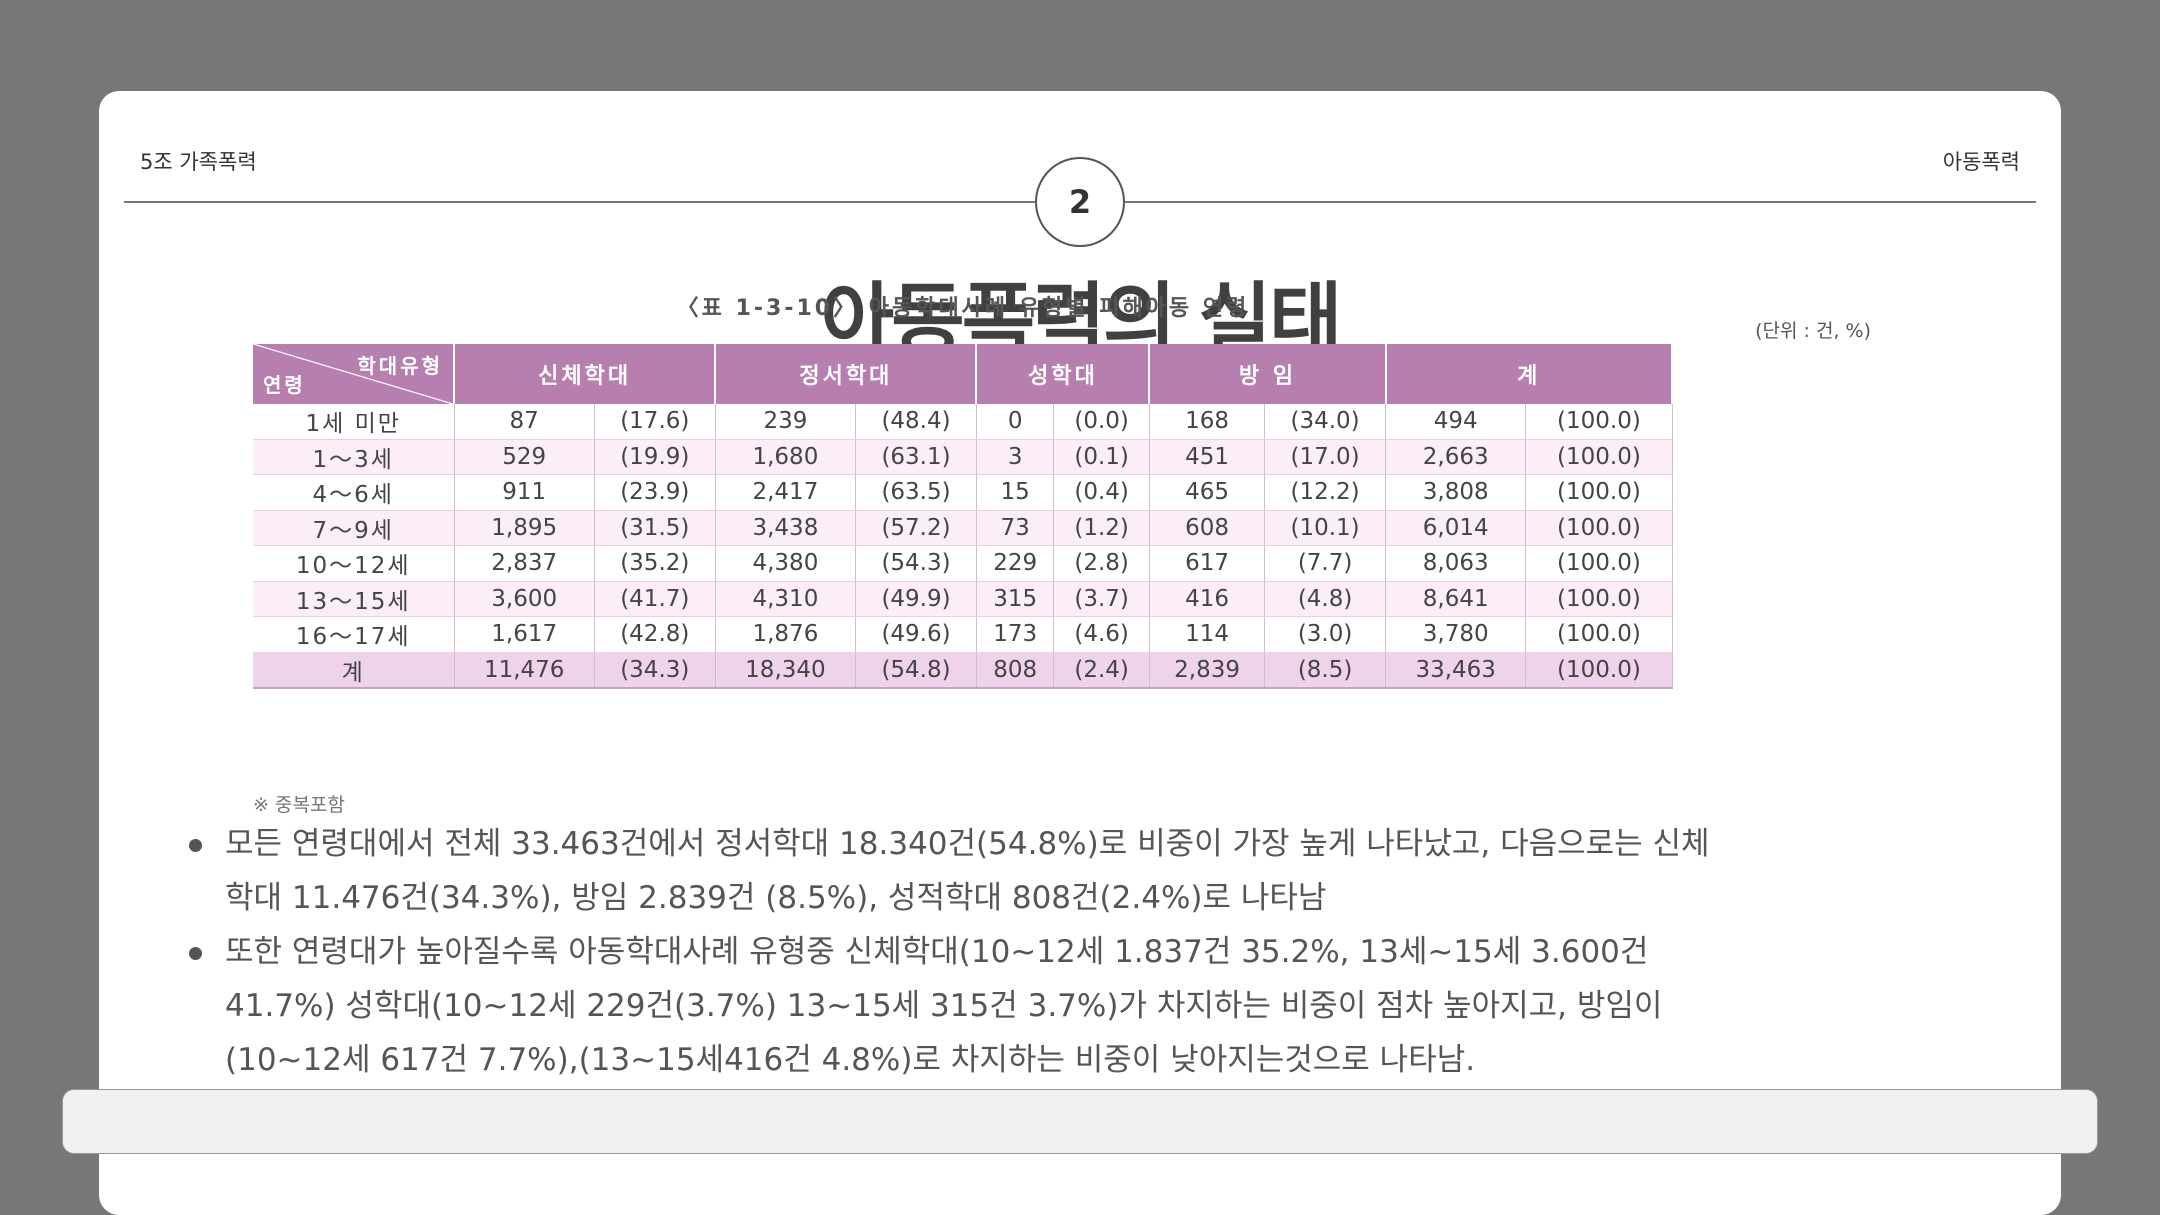 The image size is (2160, 1215). What do you see at coordinates (1101, 422) in the screenshot?
I see `percent-cell: (0.0)` at bounding box center [1101, 422].